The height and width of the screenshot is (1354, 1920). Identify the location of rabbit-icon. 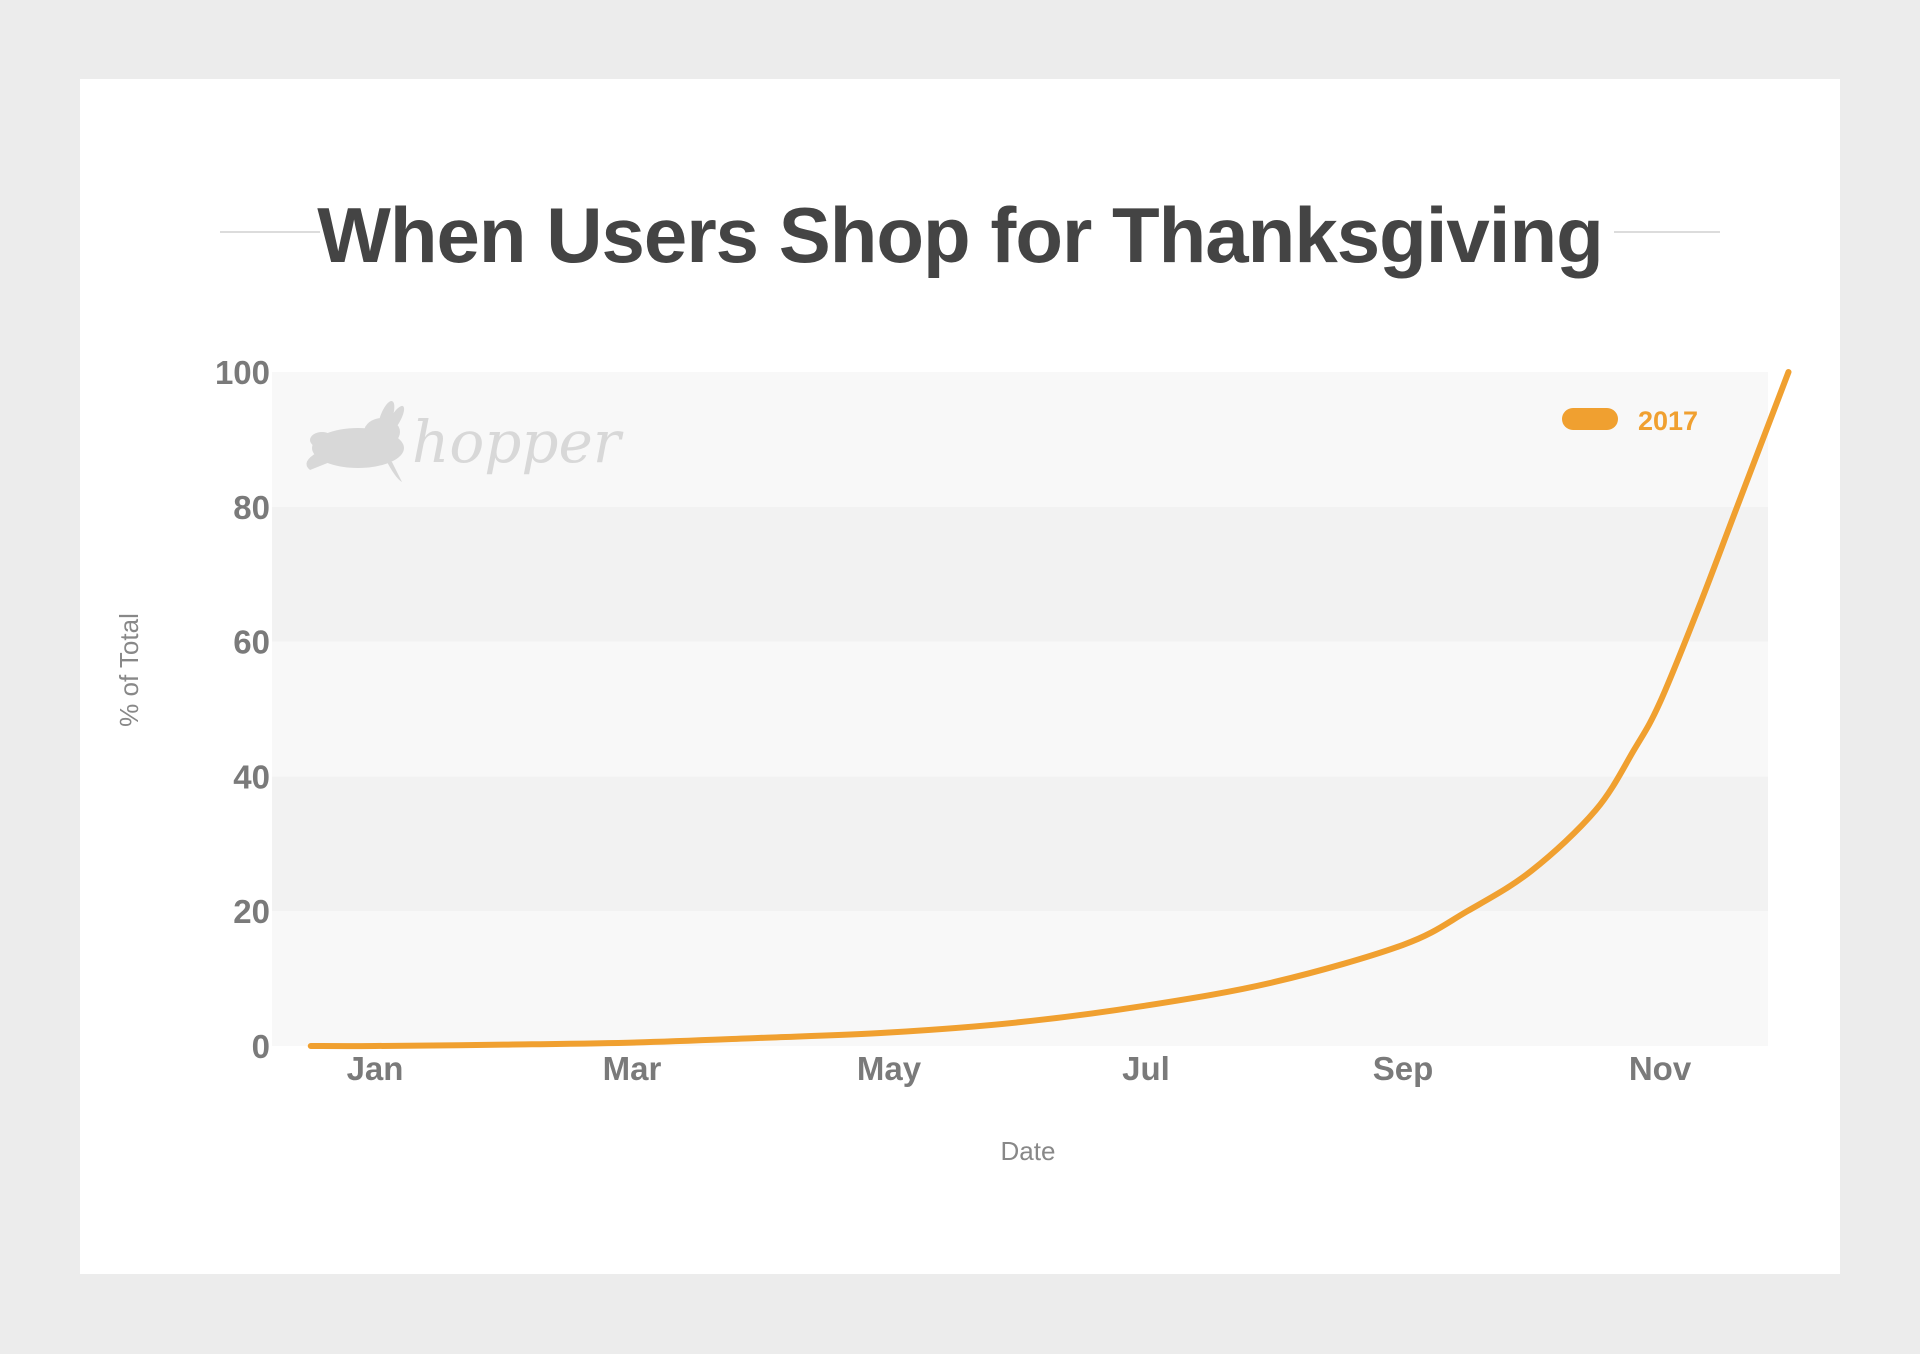
(355, 441).